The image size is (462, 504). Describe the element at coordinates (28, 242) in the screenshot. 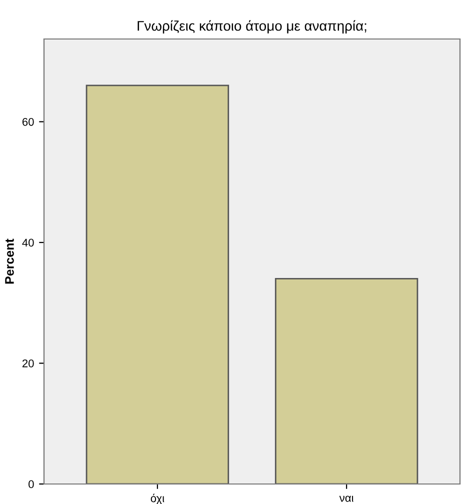

I see `y-tick-label: 40` at that location.